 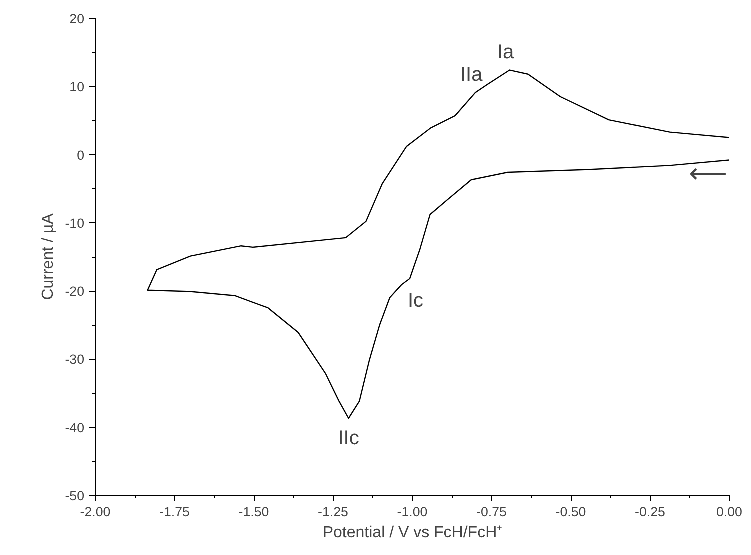 I want to click on x-tick-label: 0.00, so click(x=729, y=512).